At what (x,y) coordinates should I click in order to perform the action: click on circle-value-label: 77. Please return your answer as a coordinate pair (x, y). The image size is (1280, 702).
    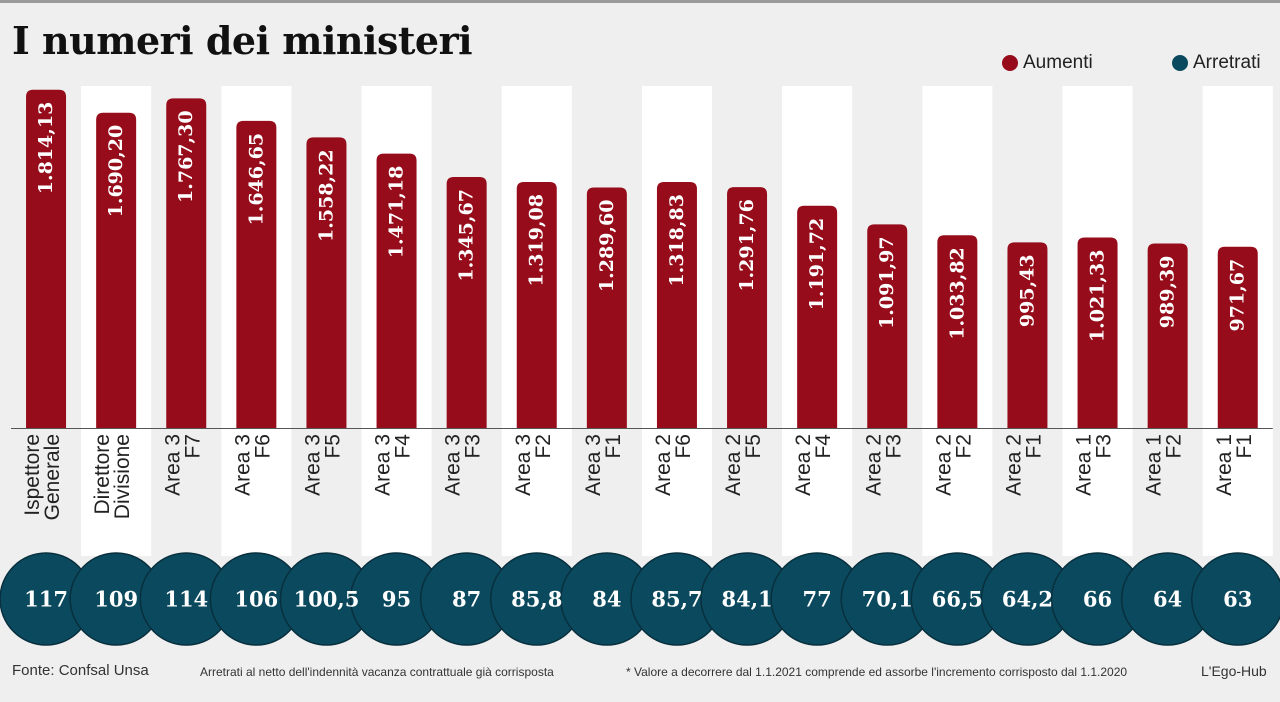
    Looking at the image, I should click on (817, 599).